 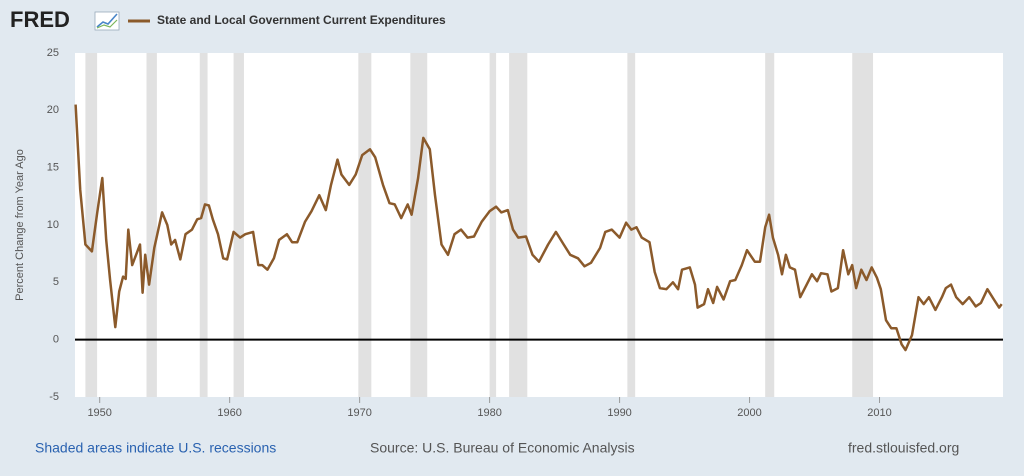 What do you see at coordinates (53, 110) in the screenshot?
I see `y-tick-label: 20` at bounding box center [53, 110].